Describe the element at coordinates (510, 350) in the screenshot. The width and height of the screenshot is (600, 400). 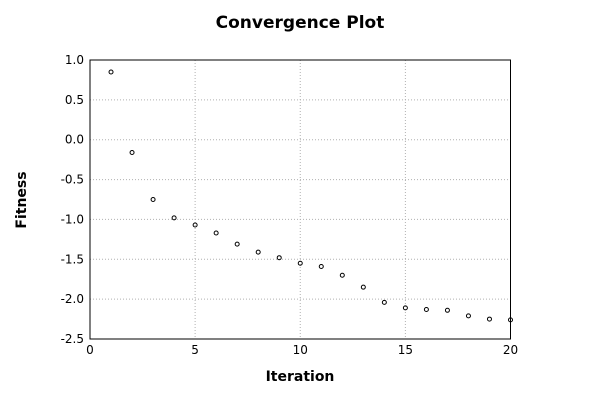
I see `x-tick-label: 20` at that location.